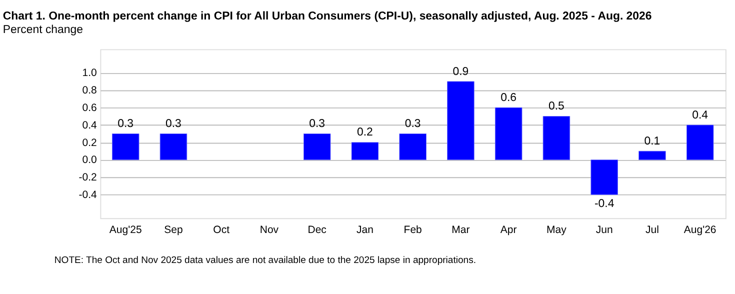 This screenshot has width=735, height=294. What do you see at coordinates (90, 90) in the screenshot?
I see `y-tick-label: 0.8` at bounding box center [90, 90].